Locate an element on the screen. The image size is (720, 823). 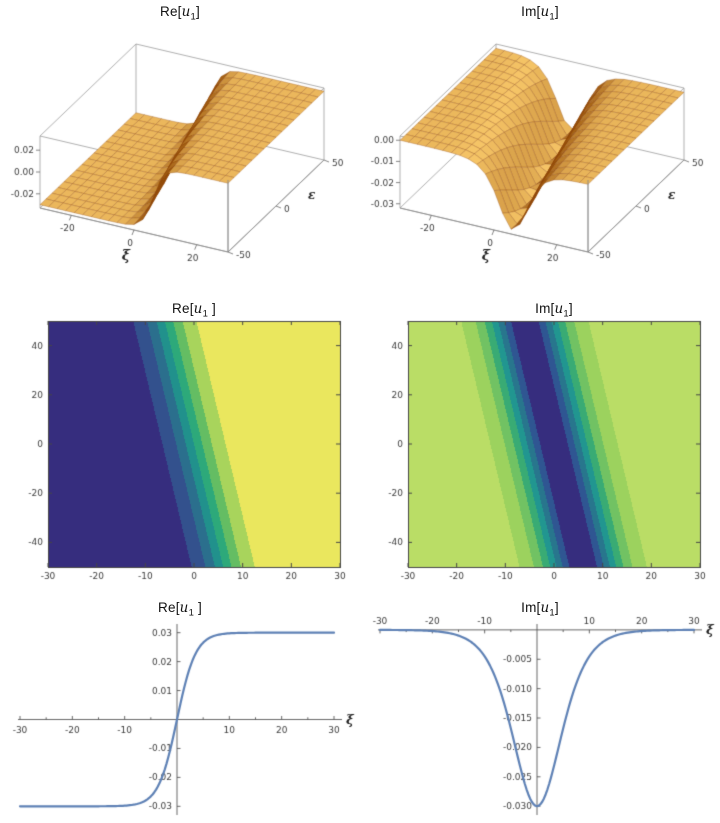
plot-title-contour-im: Im[u1] is located at coordinates (554, 310).